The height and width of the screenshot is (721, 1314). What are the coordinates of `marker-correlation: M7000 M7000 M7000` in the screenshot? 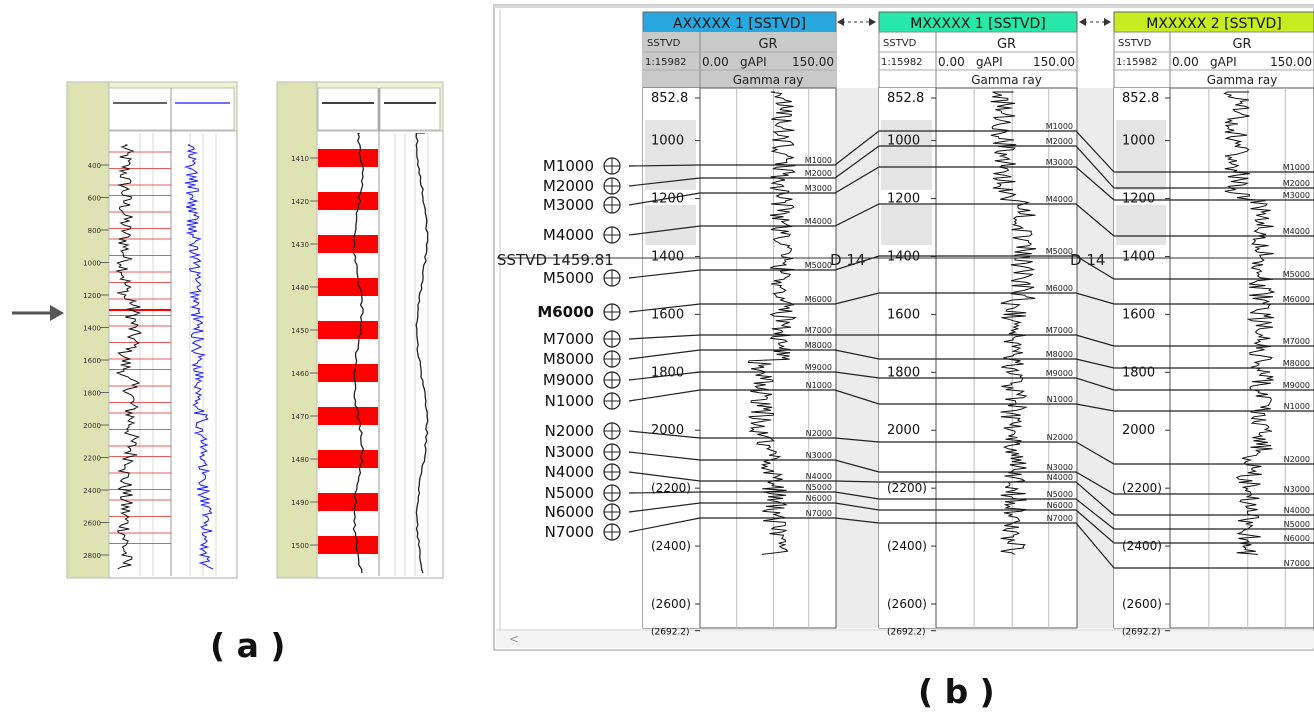 It's located at (971, 336).